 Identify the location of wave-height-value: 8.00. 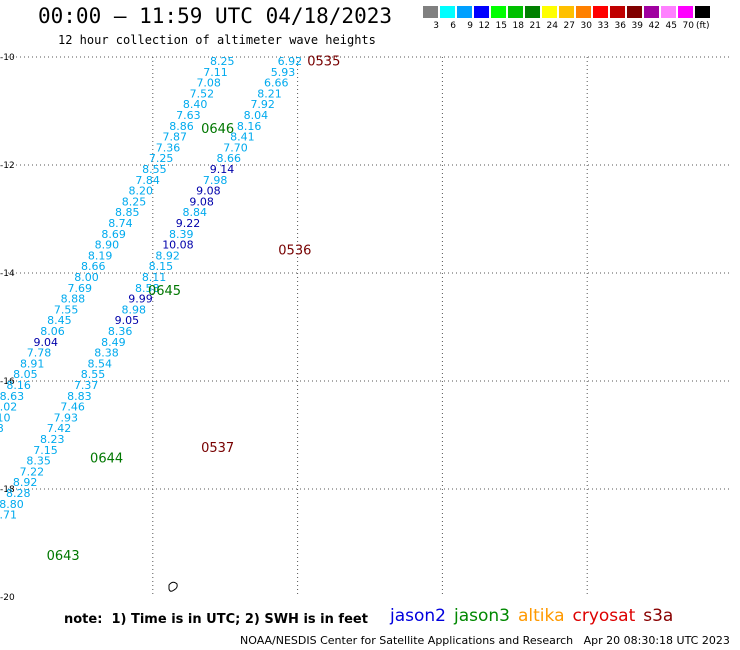
(86, 277).